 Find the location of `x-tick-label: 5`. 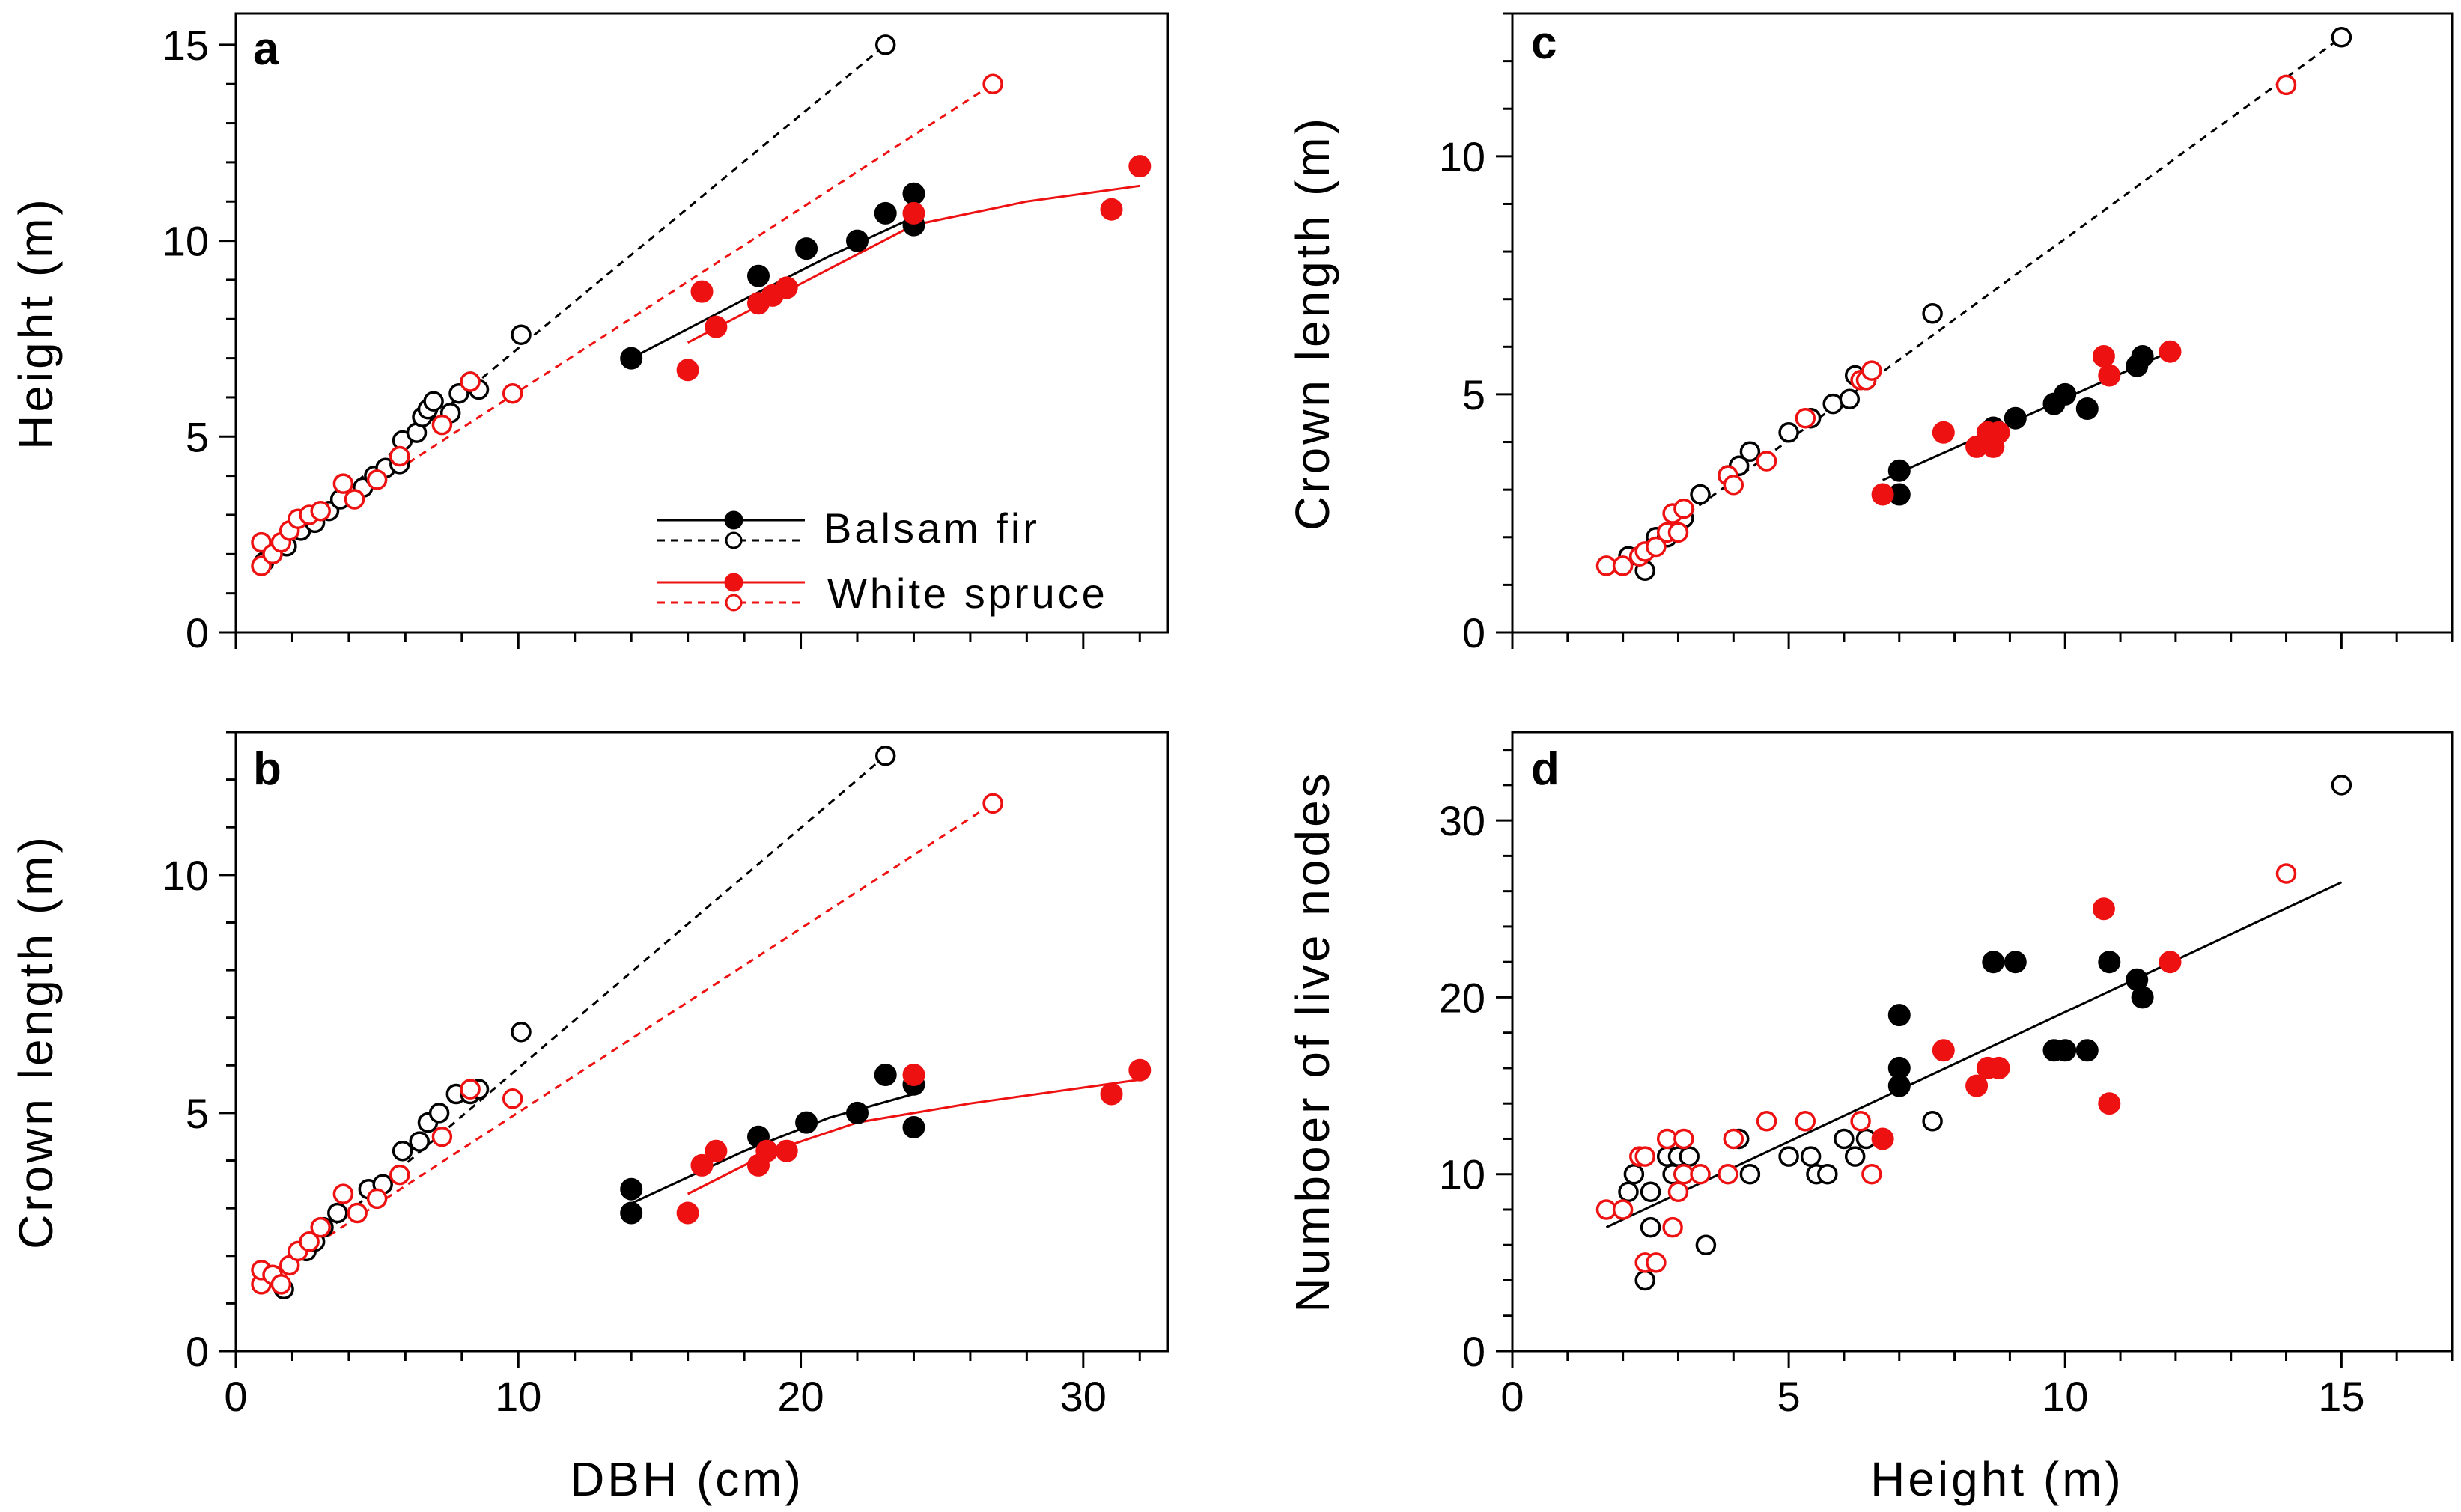

x-tick-label: 5 is located at coordinates (1789, 1396).